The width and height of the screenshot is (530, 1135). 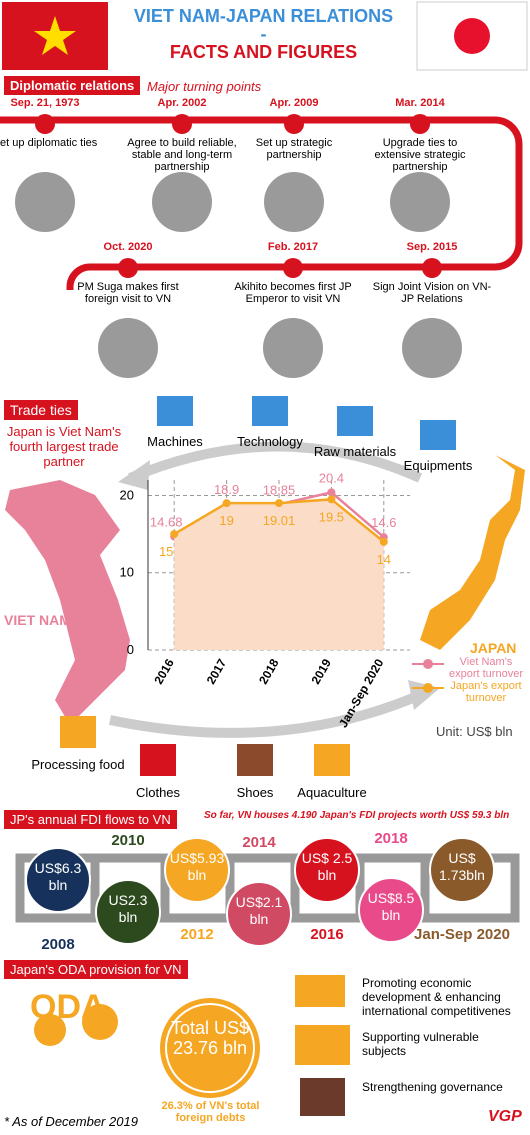 What do you see at coordinates (128, 908) in the screenshot?
I see `fdi-value: US2.3 bln` at bounding box center [128, 908].